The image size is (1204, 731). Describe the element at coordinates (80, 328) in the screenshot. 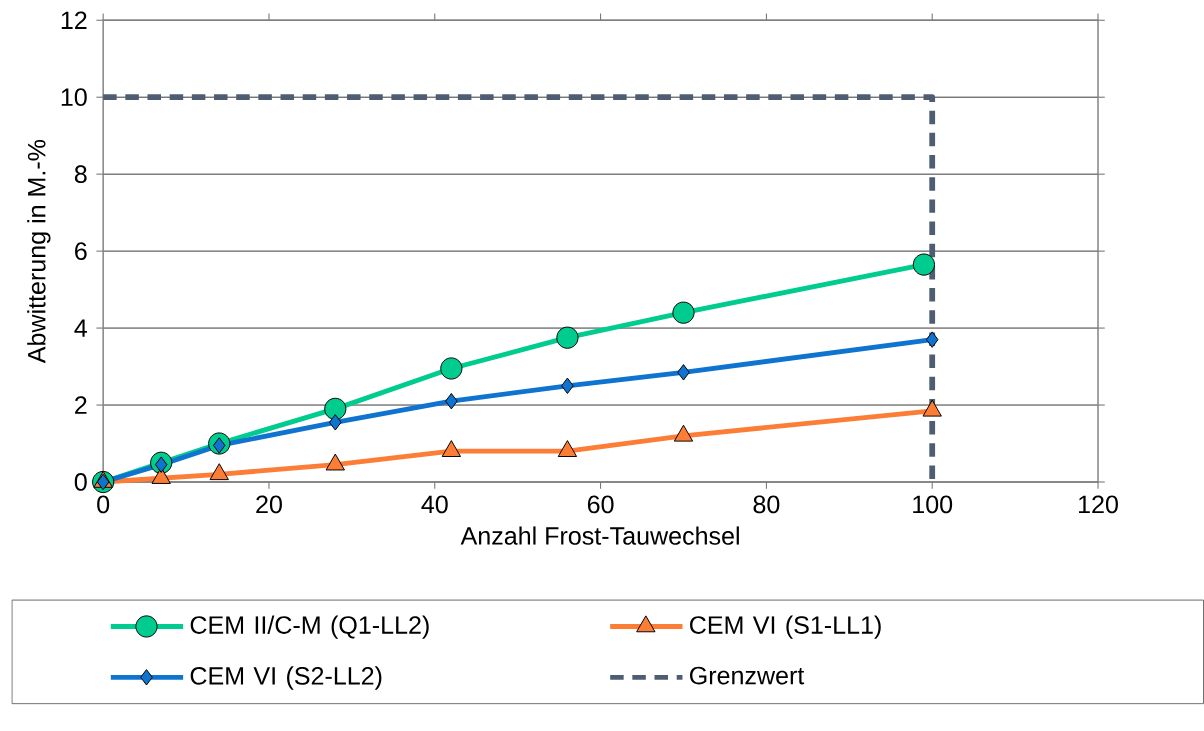

I see `y-tick-label: 4` at that location.